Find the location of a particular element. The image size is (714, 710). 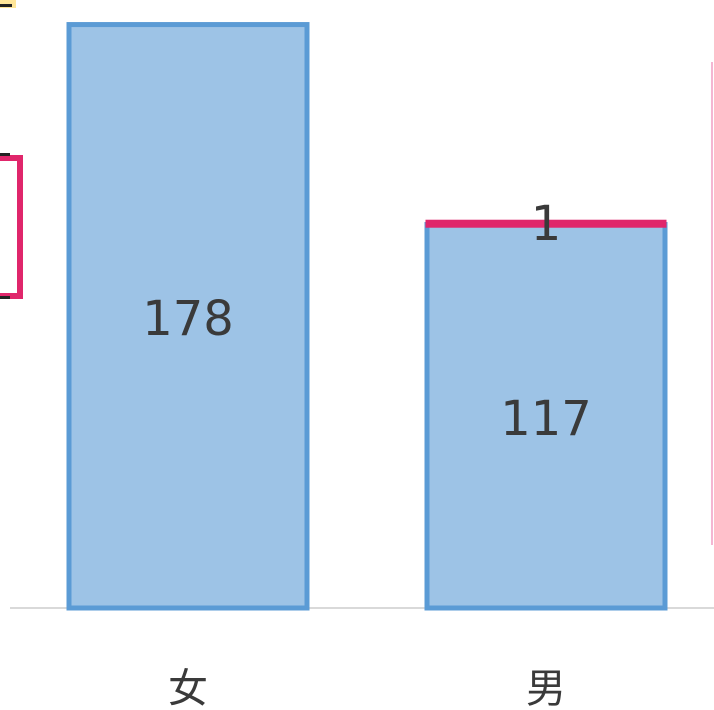

bar-男-series-2 is located at coordinates (546, 223).